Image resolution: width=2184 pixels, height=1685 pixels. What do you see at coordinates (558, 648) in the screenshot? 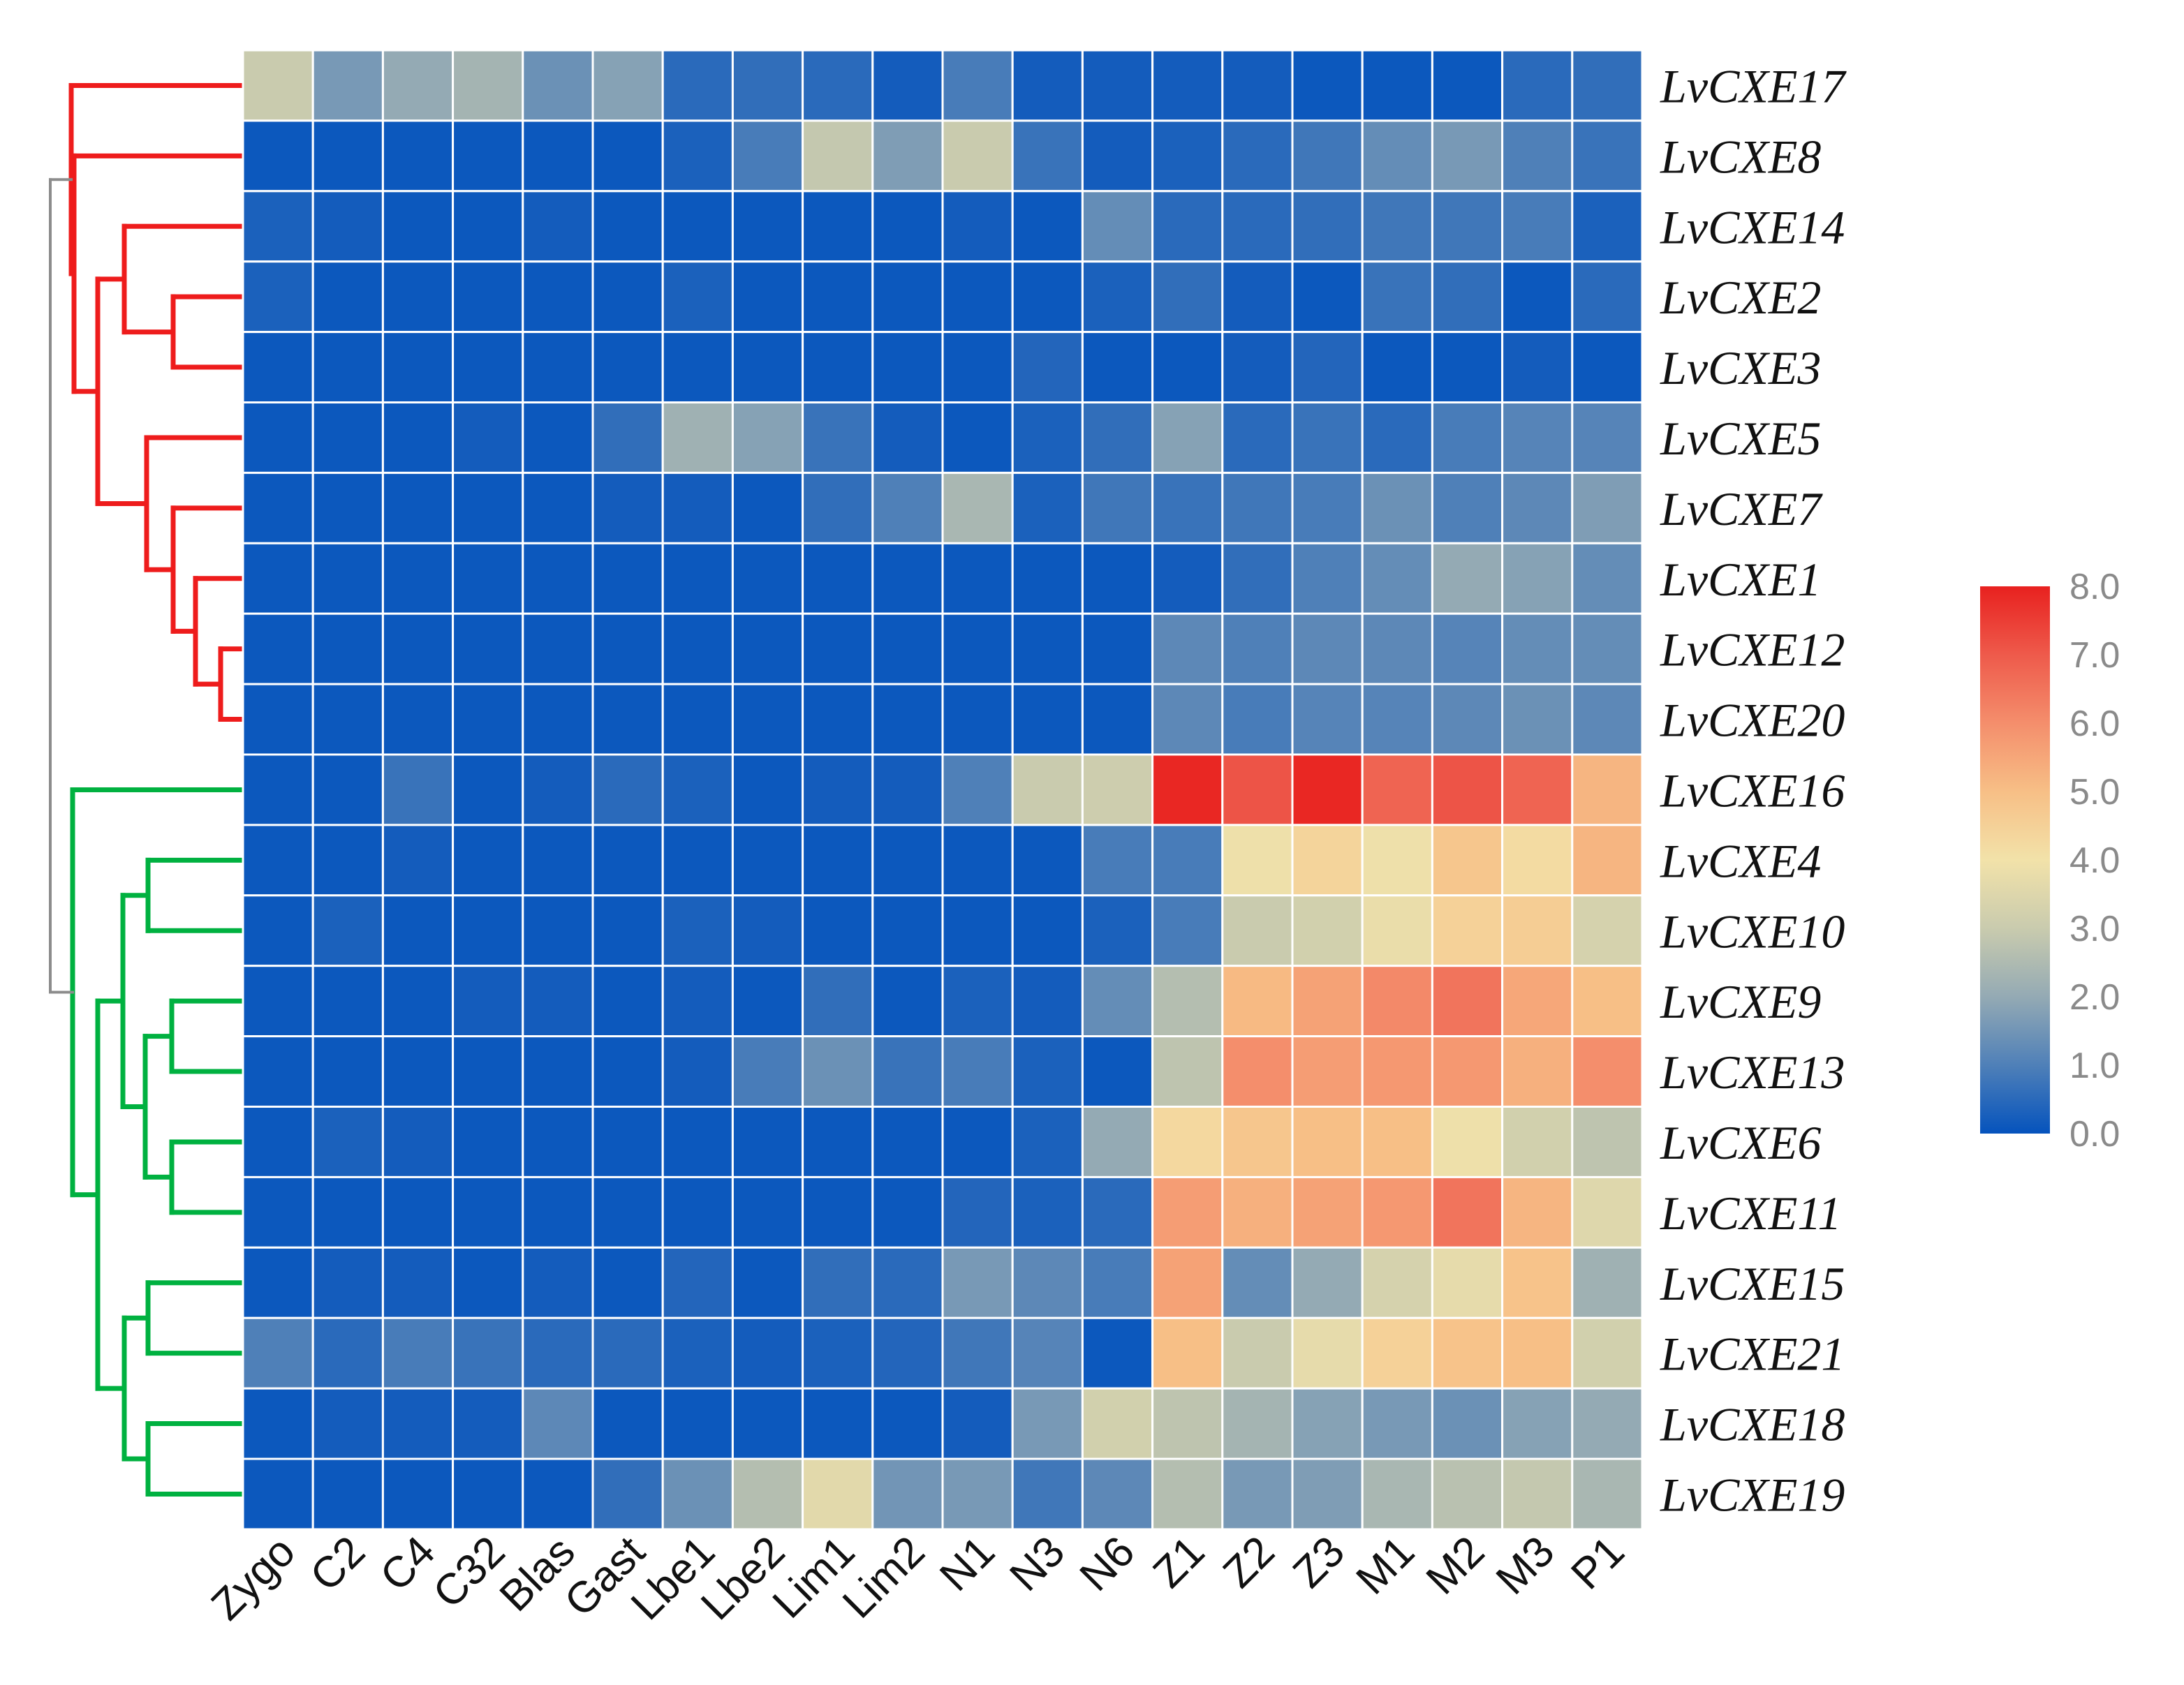
I see `heatmap-cell-LvCXE12-Blas` at bounding box center [558, 648].